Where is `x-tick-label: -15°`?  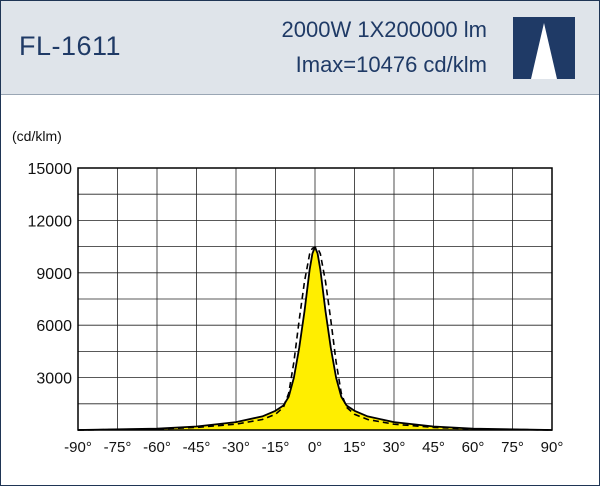
x-tick-label: -15° is located at coordinates (276, 447).